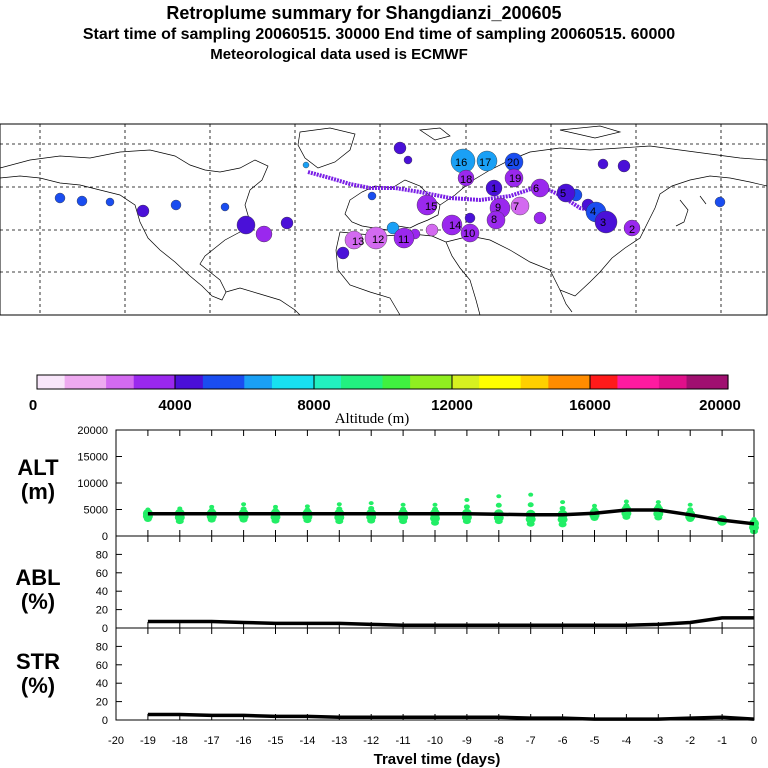 The height and width of the screenshot is (768, 768). I want to click on x-tick-label: -14, so click(307, 741).